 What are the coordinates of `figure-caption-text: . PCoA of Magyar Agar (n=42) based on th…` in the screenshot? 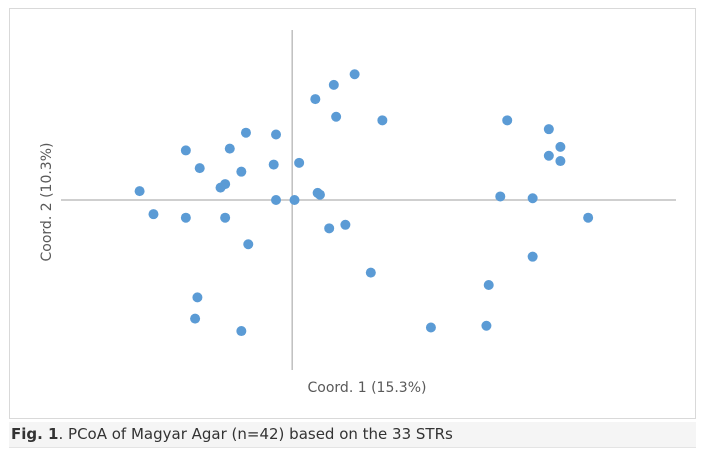 It's located at (255, 434).